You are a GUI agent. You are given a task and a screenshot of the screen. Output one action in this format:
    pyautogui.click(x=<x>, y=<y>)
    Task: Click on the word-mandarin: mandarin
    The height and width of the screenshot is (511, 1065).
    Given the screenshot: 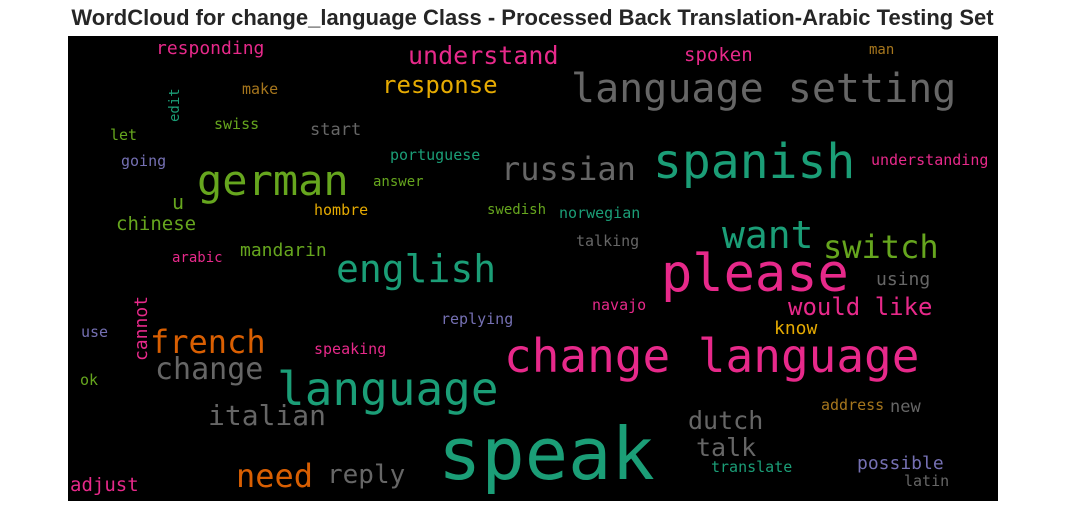 What is the action you would take?
    pyautogui.click(x=283, y=250)
    